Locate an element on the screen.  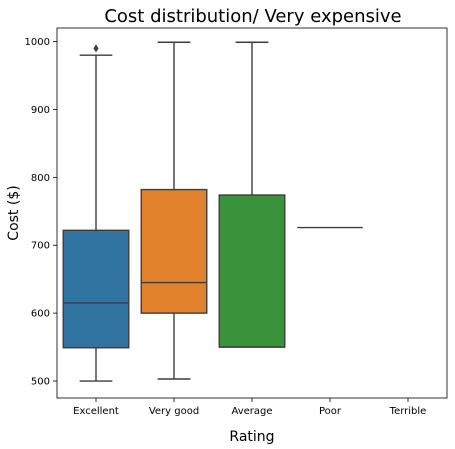
y-tick-label: 500 is located at coordinates (40, 382).